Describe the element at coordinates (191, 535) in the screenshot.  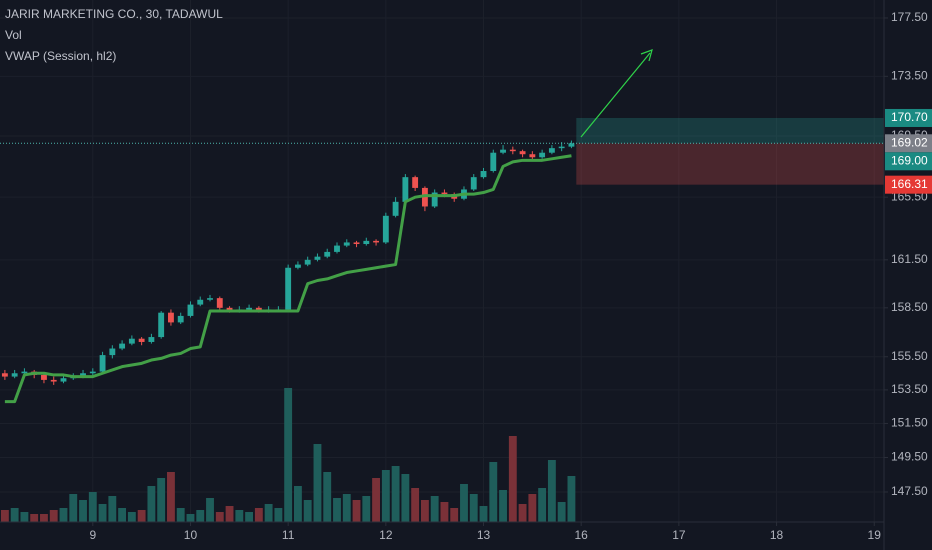
I see `x-tick-label: 10` at that location.